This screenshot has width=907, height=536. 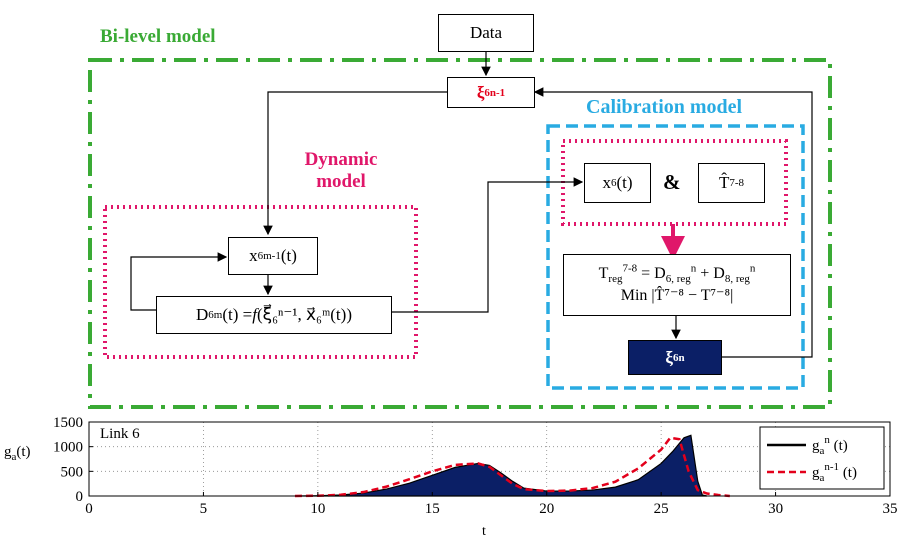 What do you see at coordinates (731, 183) in the screenshot?
I see `that-box: T̂ 7-8` at bounding box center [731, 183].